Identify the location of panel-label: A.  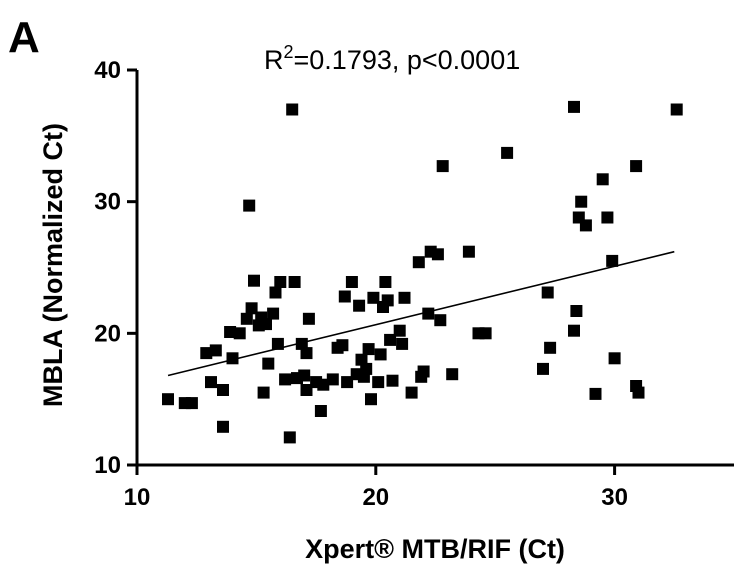
(24, 37).